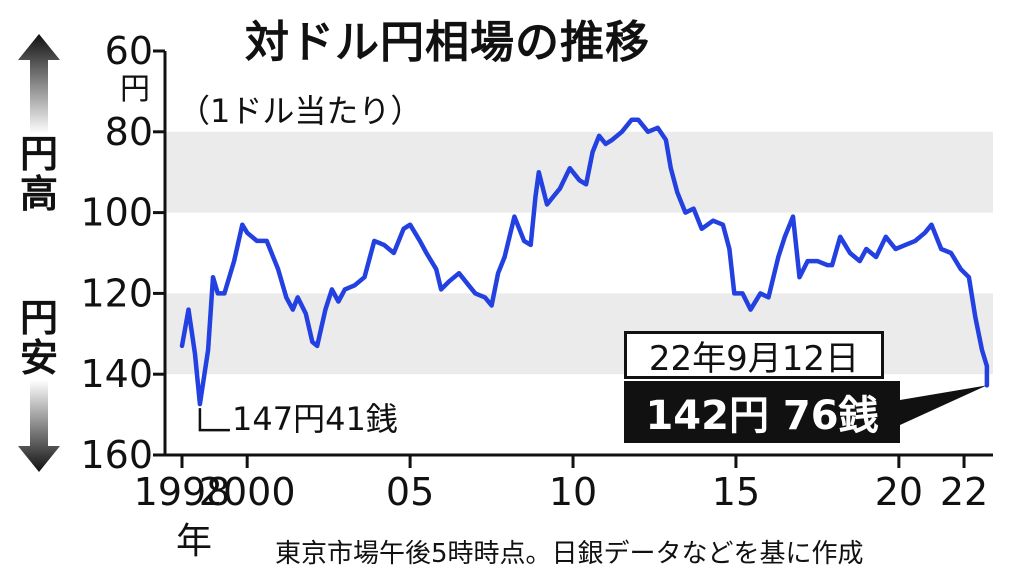 Image resolution: width=1024 pixels, height=579 pixels. Describe the element at coordinates (736, 492) in the screenshot. I see `x-tick-label: 15` at that location.